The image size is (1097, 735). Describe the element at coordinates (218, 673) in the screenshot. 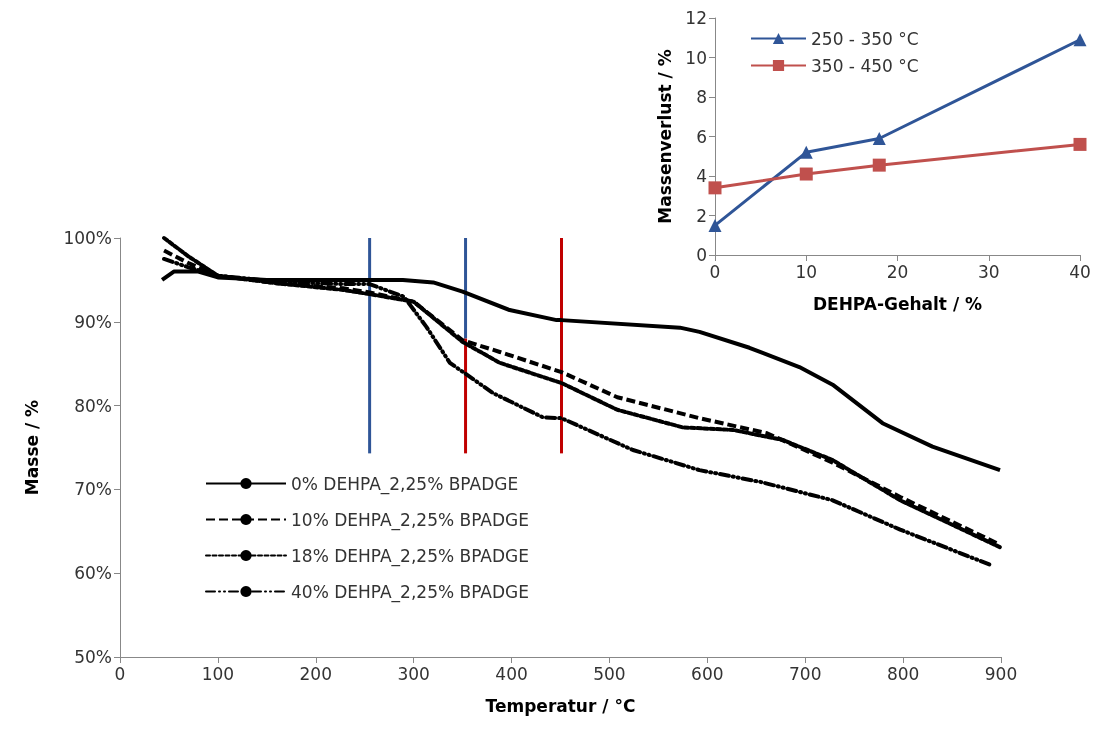

I see `x-tick-label: 100` at that location.